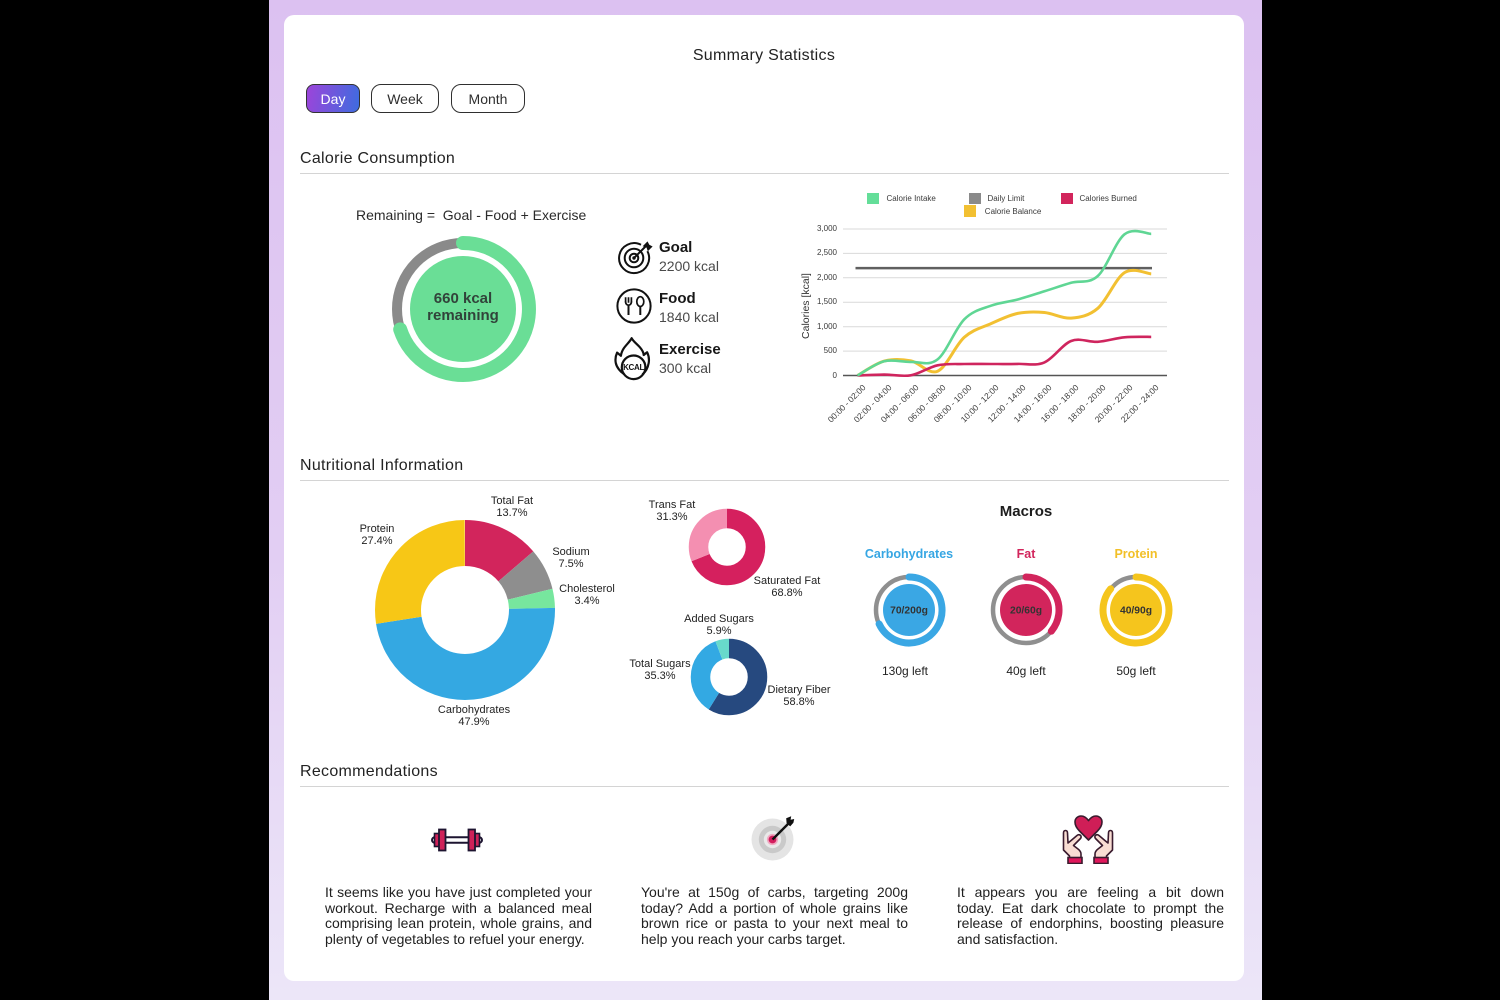 Image resolution: width=1500 pixels, height=1000 pixels. I want to click on svg-text: 70/200g, so click(909, 611).